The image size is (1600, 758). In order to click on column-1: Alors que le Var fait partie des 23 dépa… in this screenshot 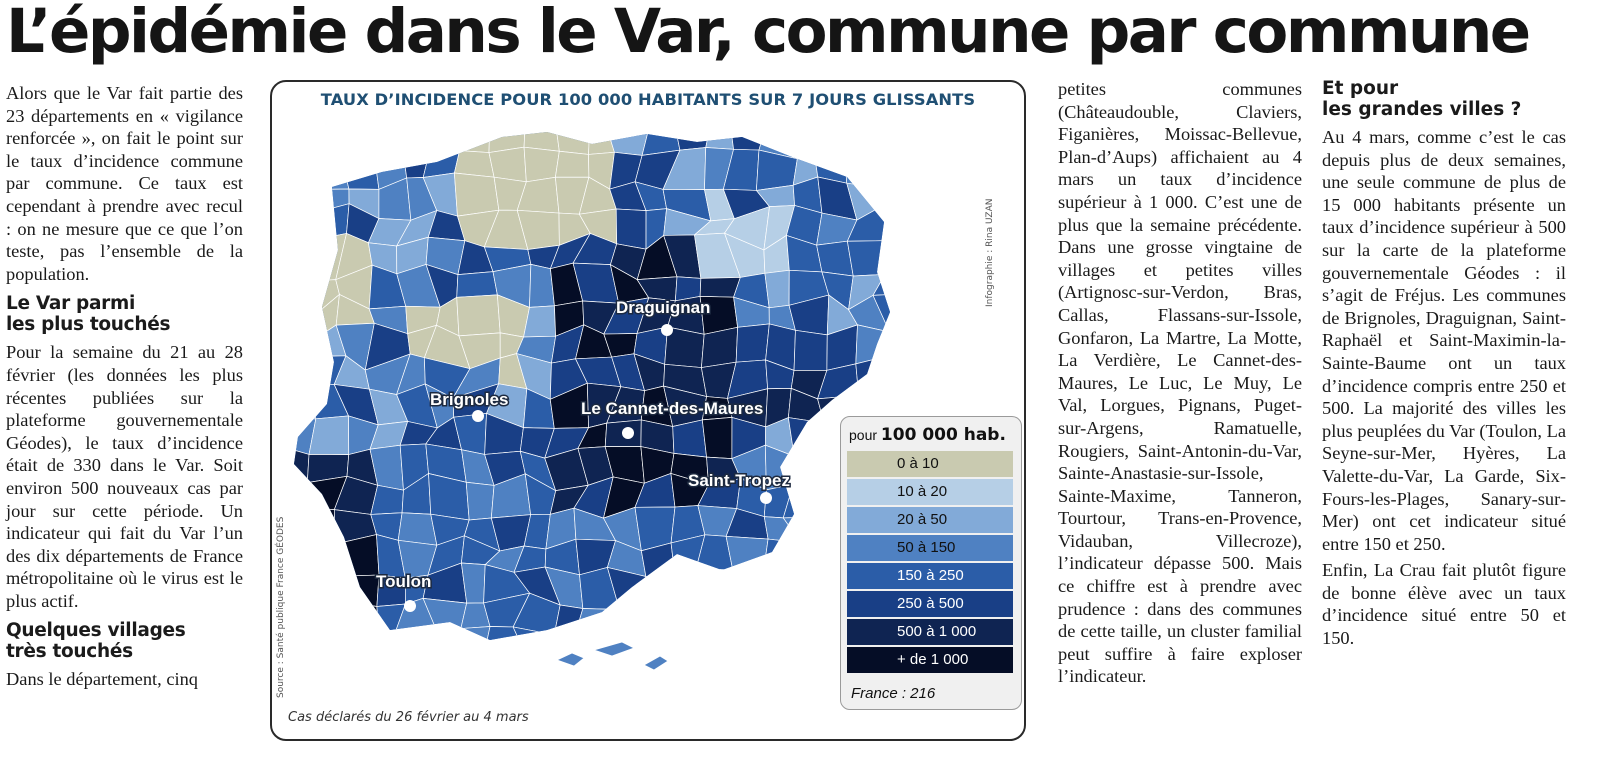, I will do `click(124, 388)`.